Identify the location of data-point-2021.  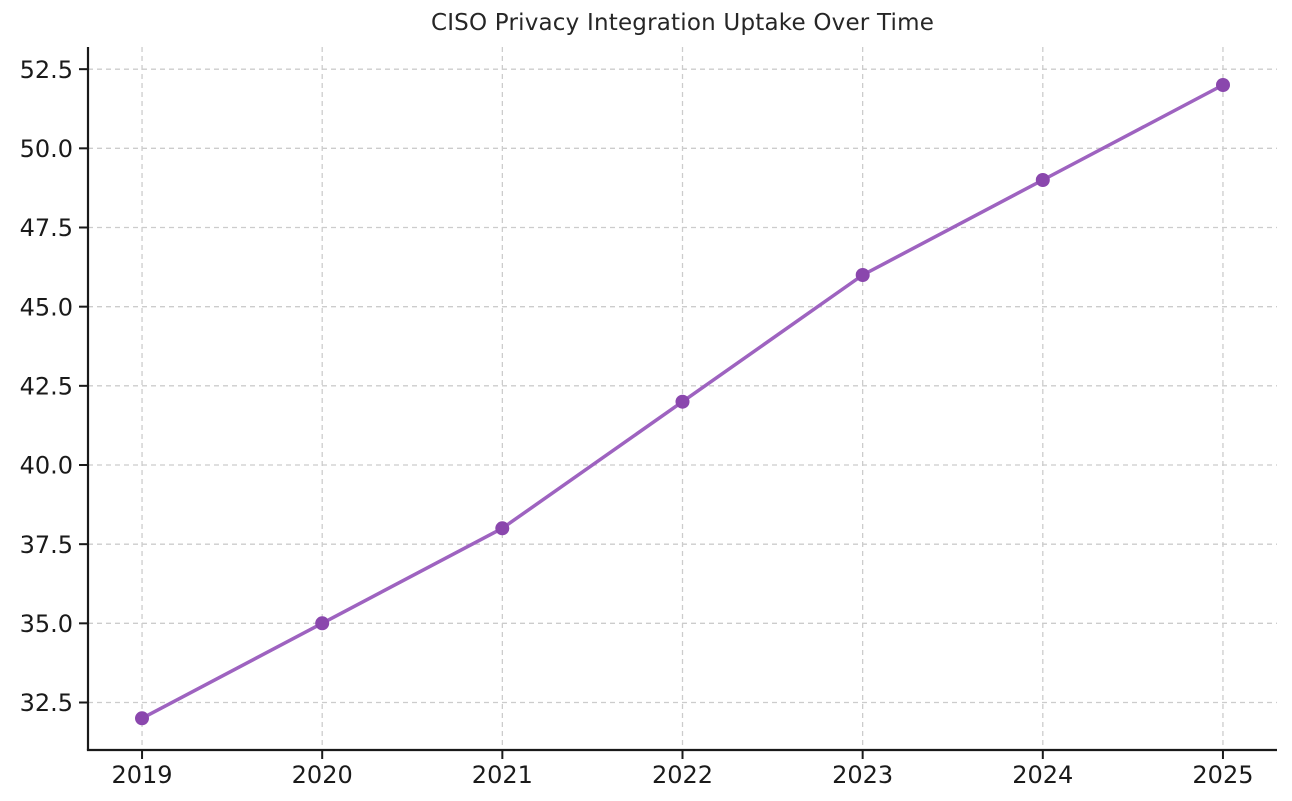
(502, 528).